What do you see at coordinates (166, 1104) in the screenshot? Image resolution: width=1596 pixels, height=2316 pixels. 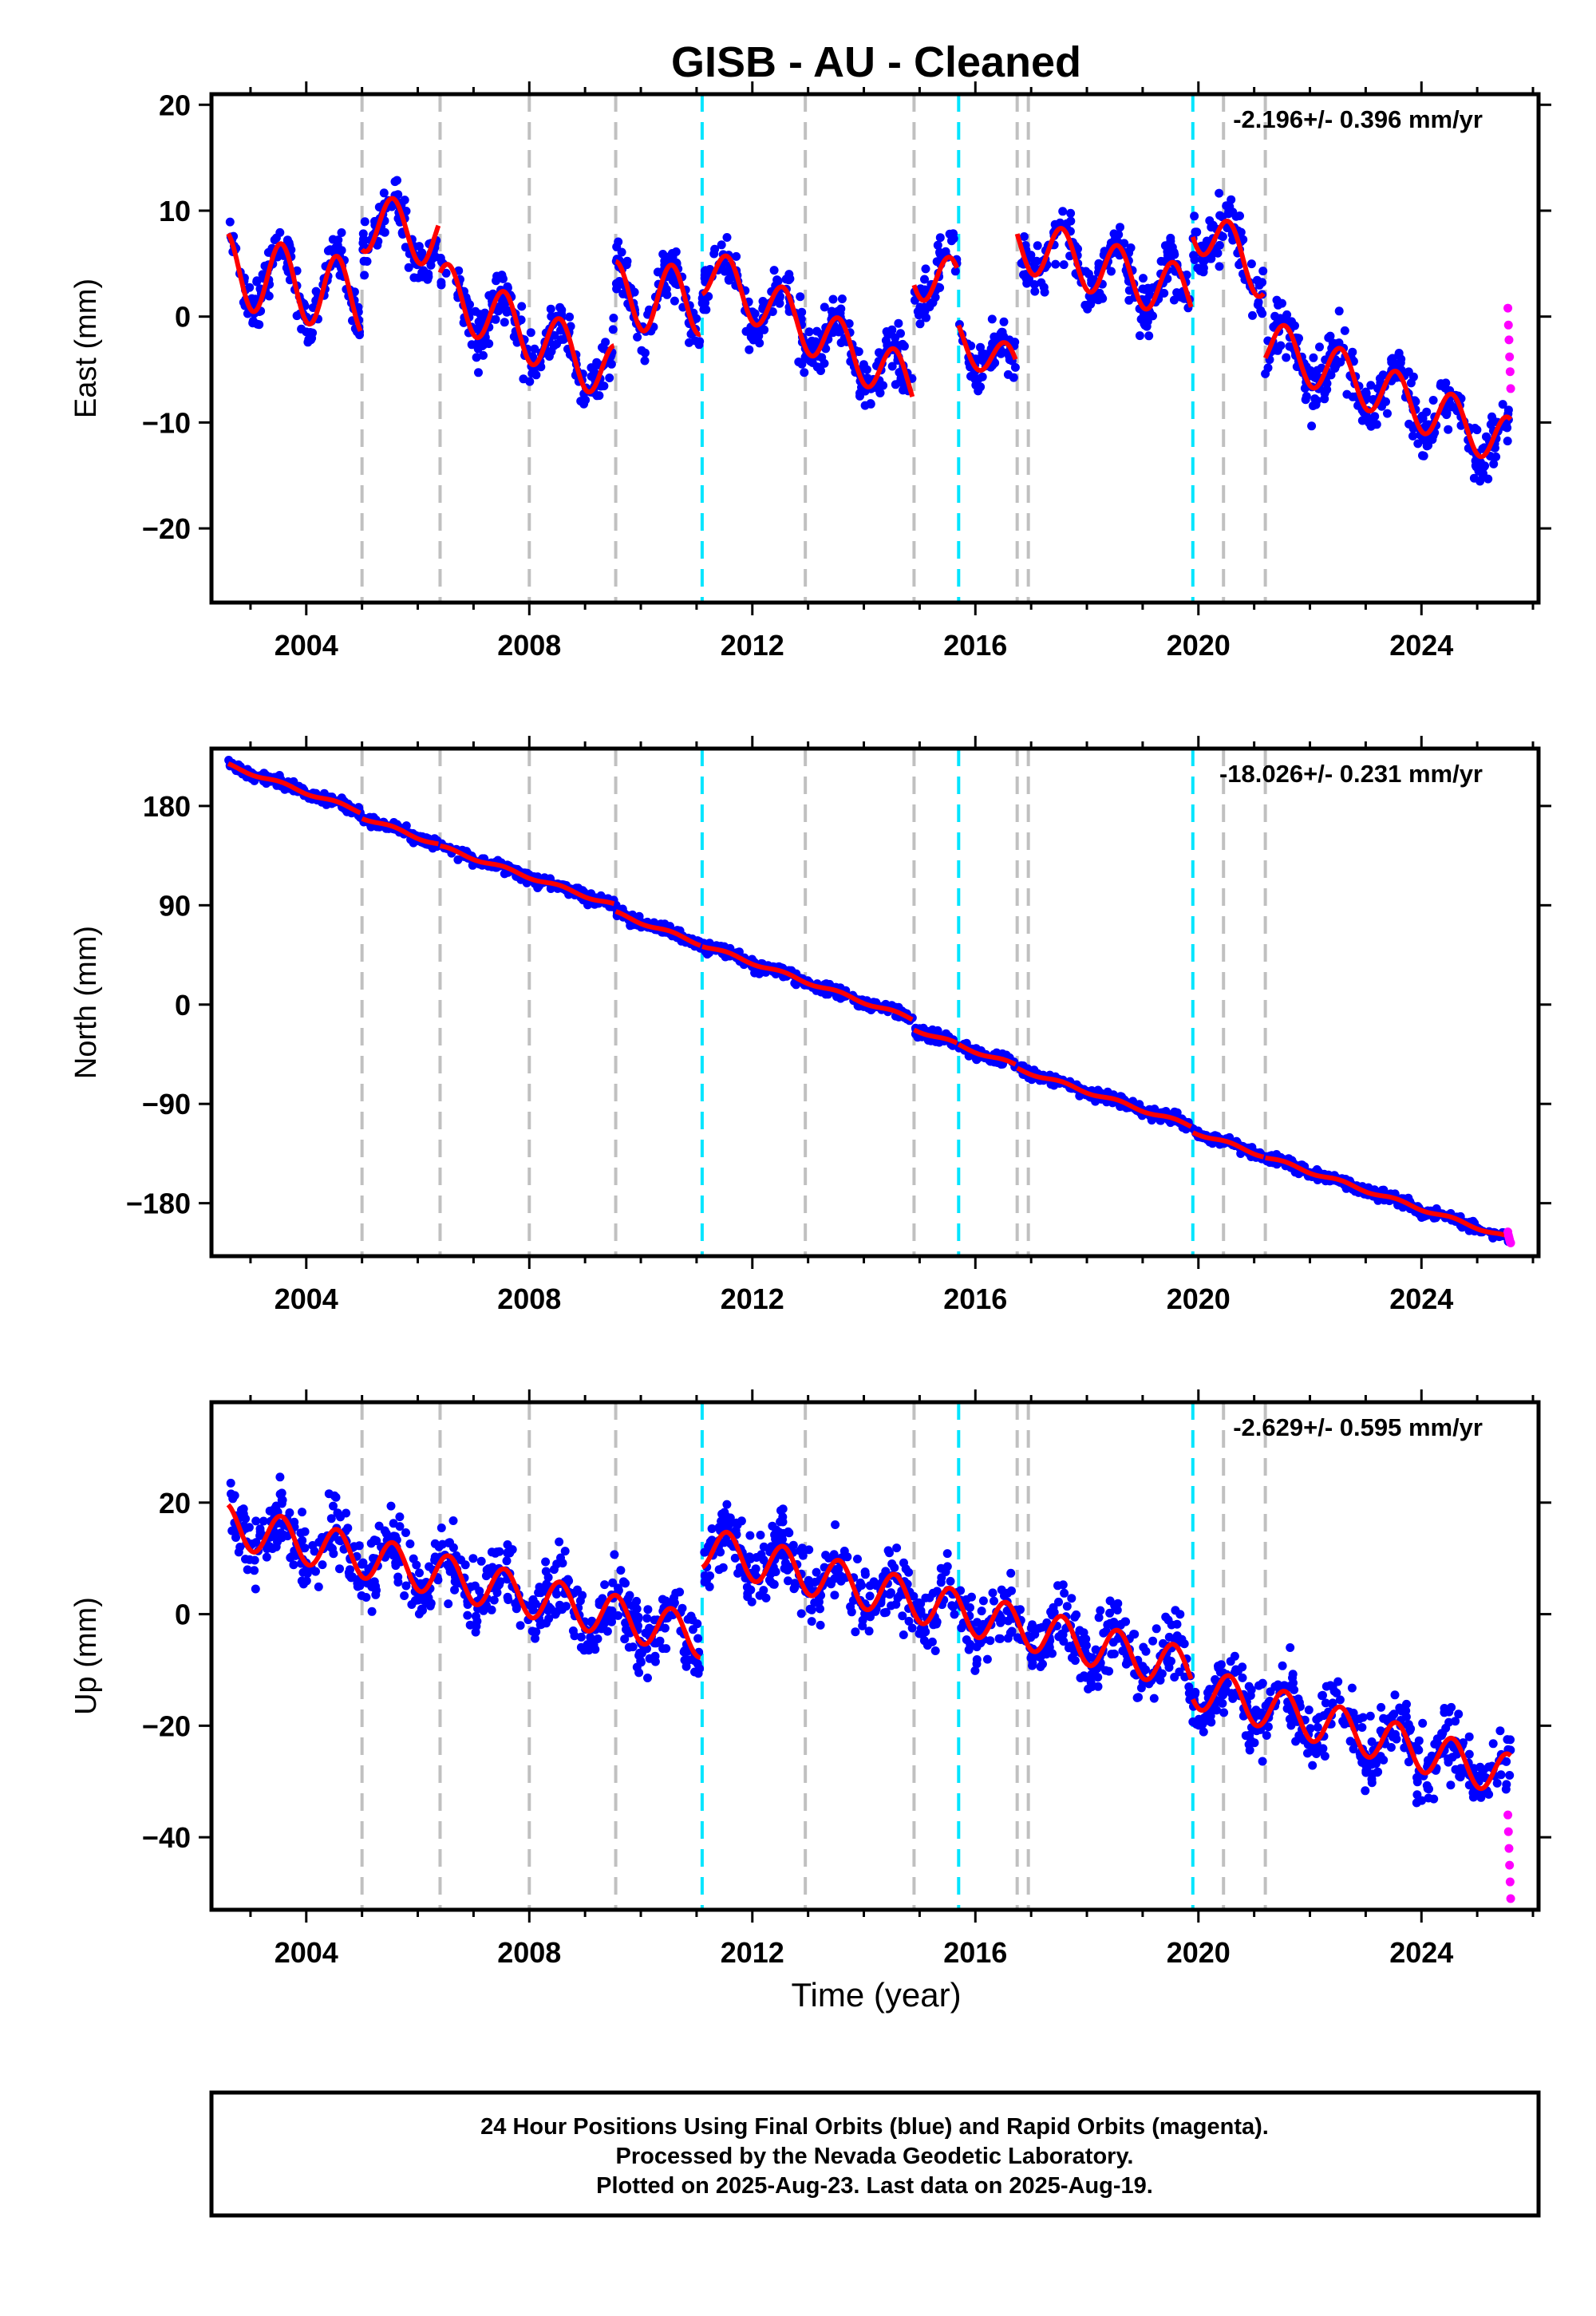 I see `y-tick-label: −90` at bounding box center [166, 1104].